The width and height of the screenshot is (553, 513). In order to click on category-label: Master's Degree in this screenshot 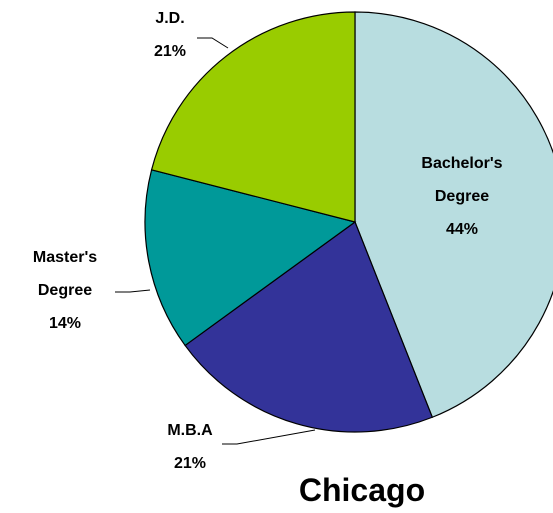, I will do `click(65, 274)`.